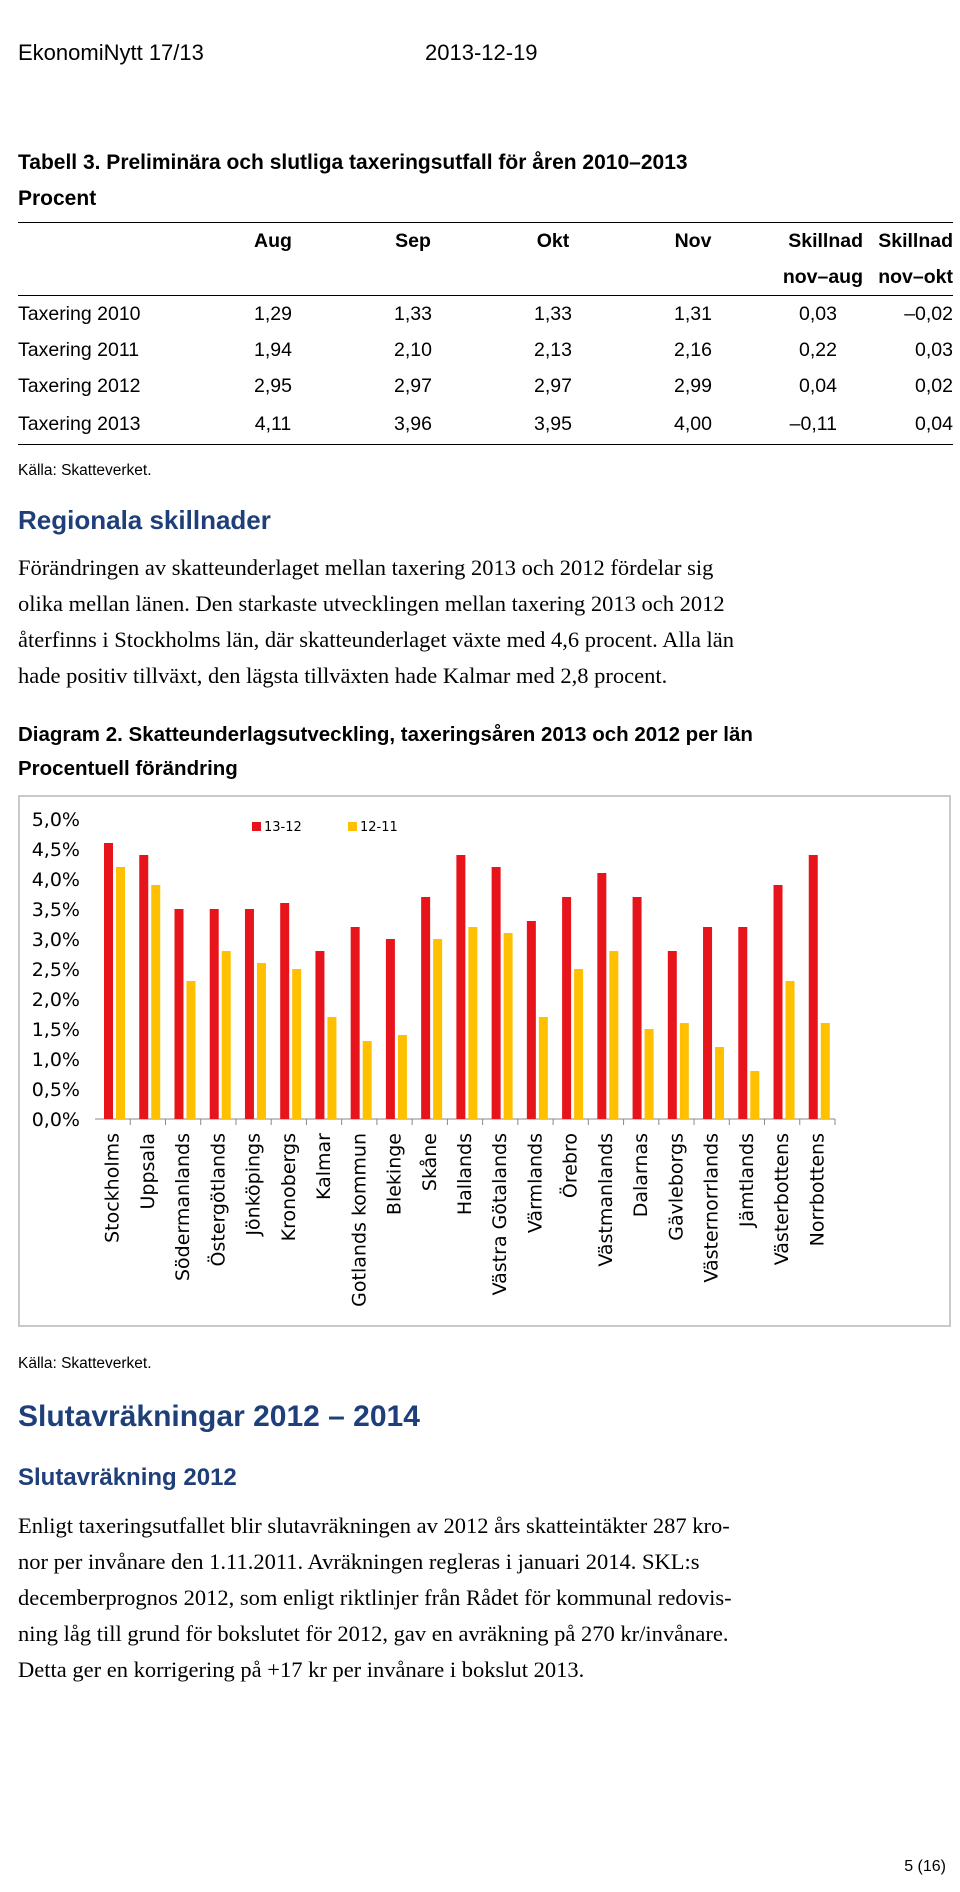  I want to click on row-label: Taxering 2013, so click(110, 424).